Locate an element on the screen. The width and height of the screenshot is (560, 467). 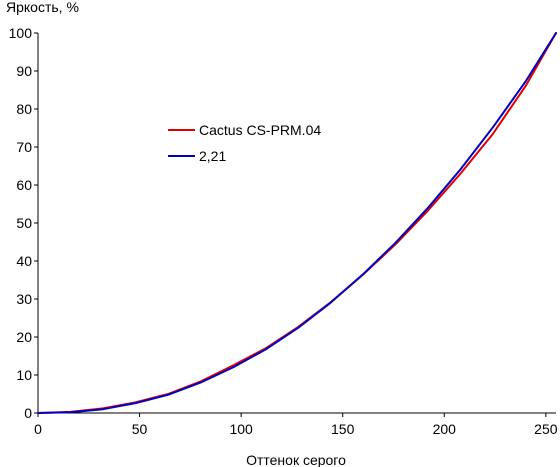
y-tick-label: 70 is located at coordinates (24, 147).